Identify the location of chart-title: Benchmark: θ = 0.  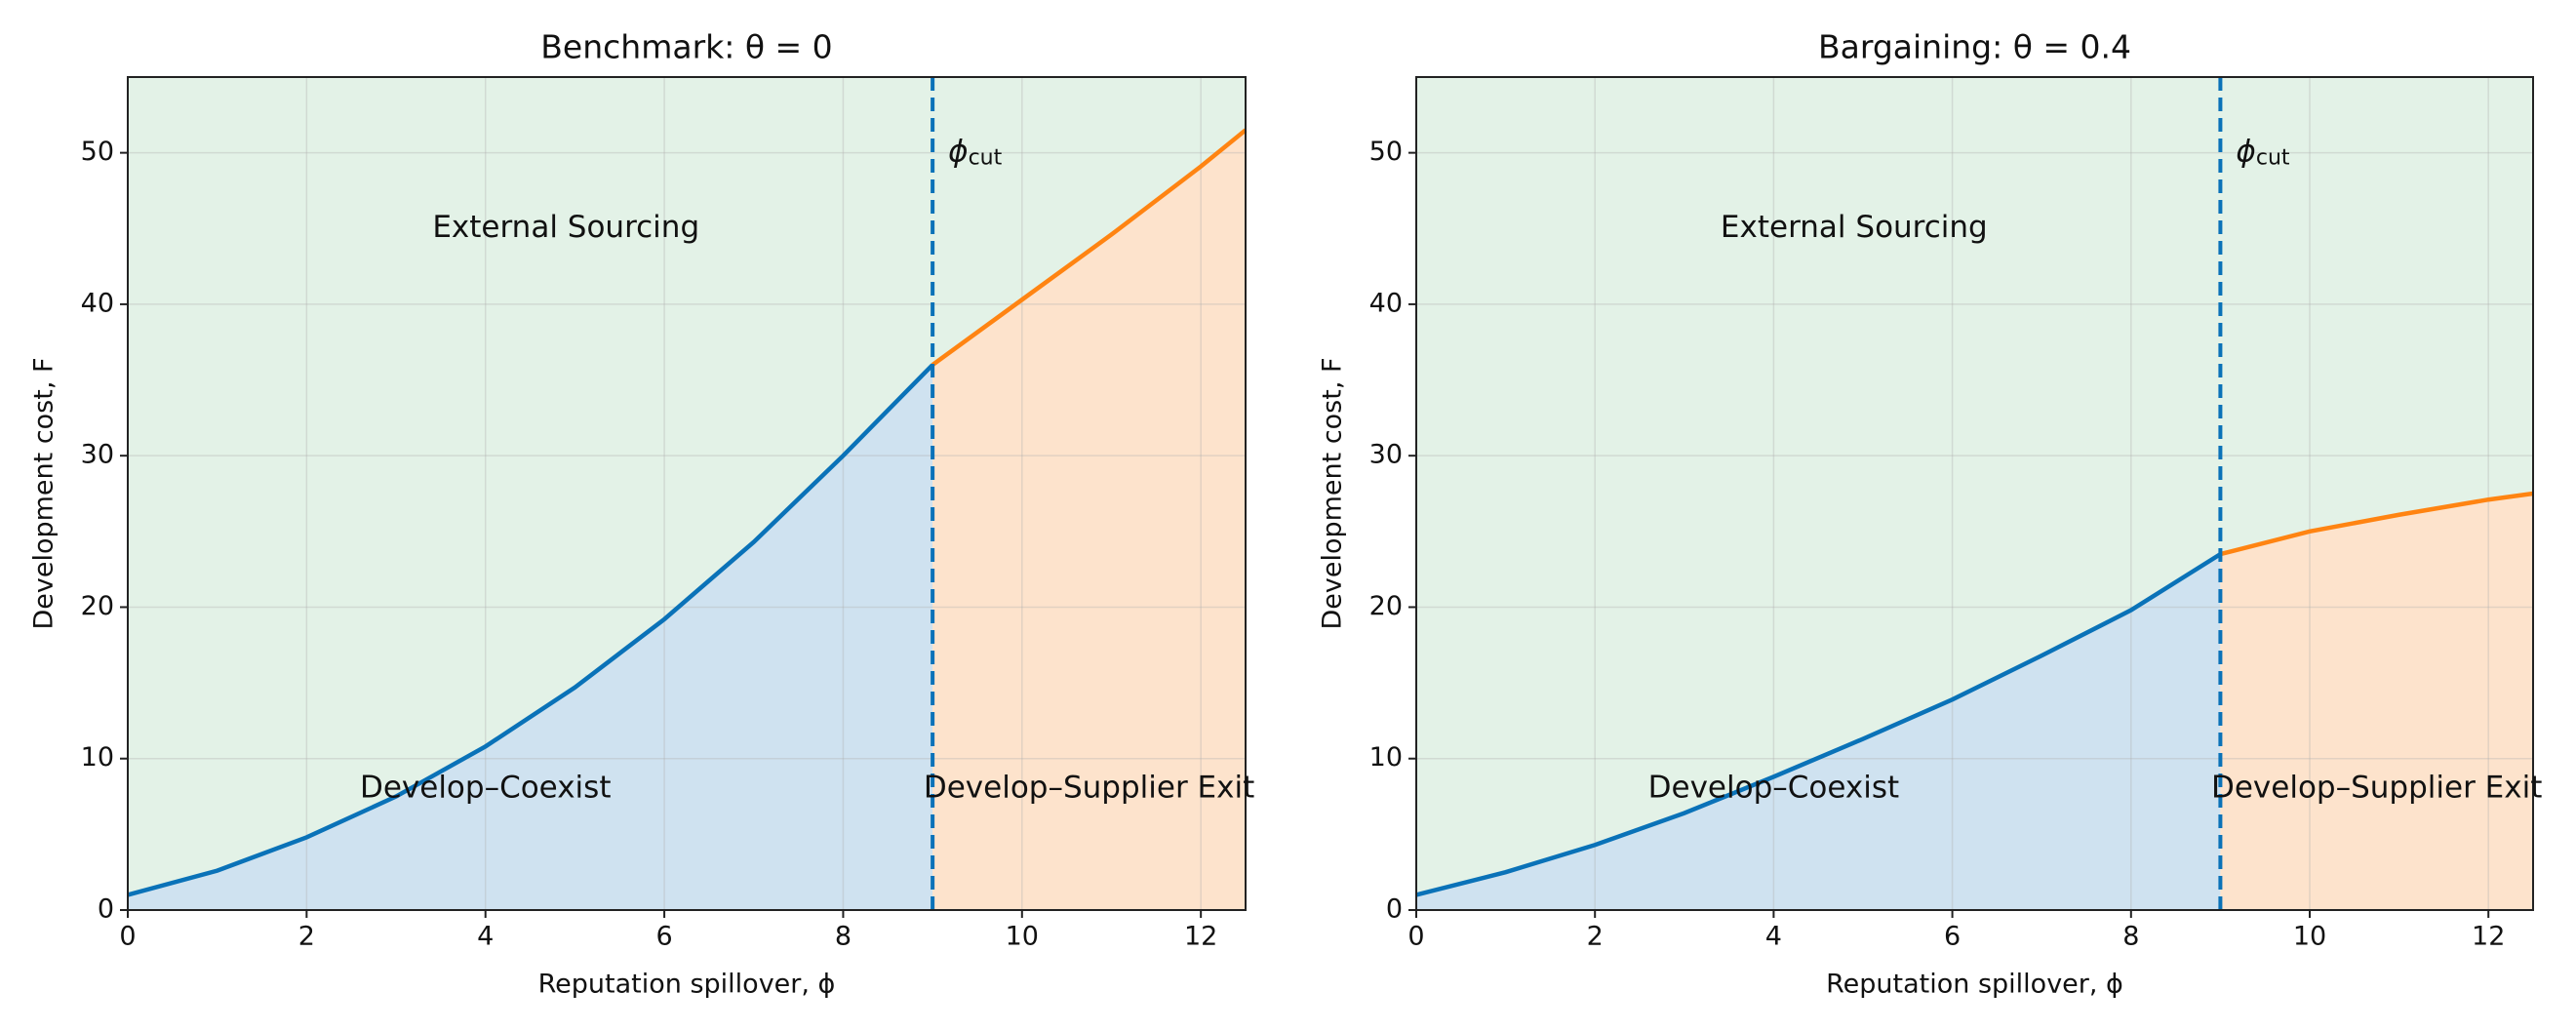
(686, 47).